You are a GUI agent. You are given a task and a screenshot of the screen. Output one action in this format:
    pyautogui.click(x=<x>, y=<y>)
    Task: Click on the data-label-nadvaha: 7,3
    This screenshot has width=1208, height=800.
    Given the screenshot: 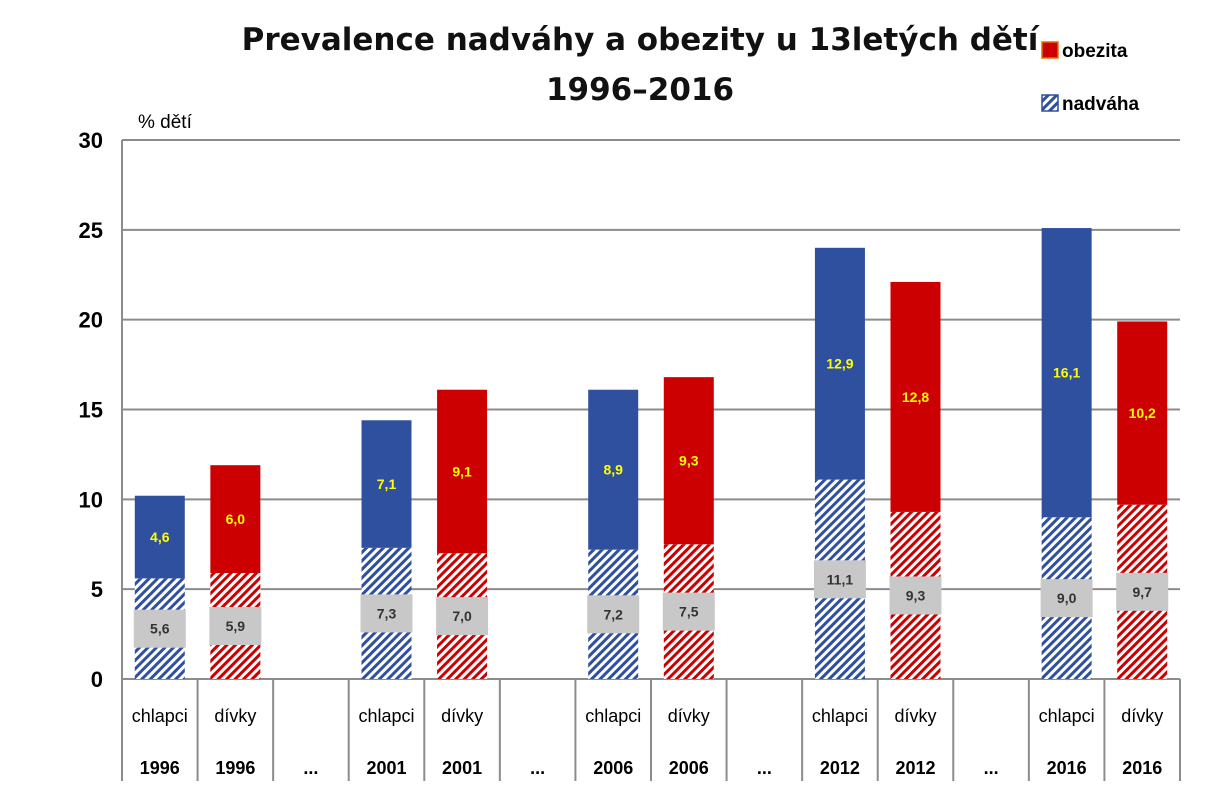 What is the action you would take?
    pyautogui.click(x=387, y=613)
    